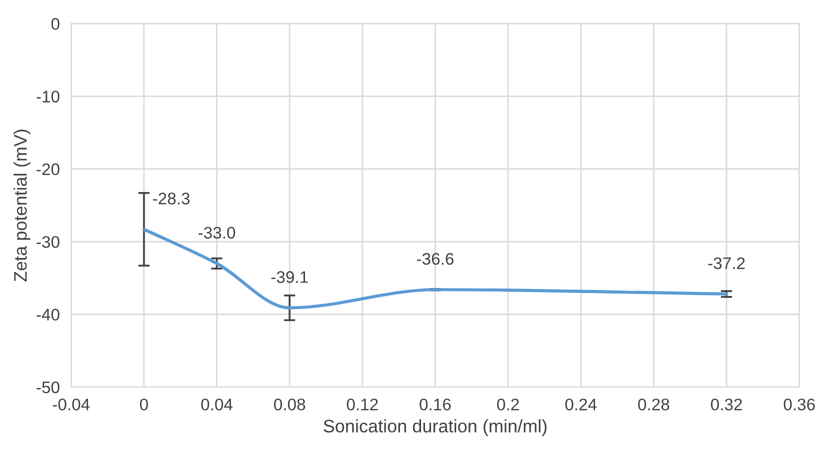  I want to click on x-tick-label: 0.28, so click(654, 404).